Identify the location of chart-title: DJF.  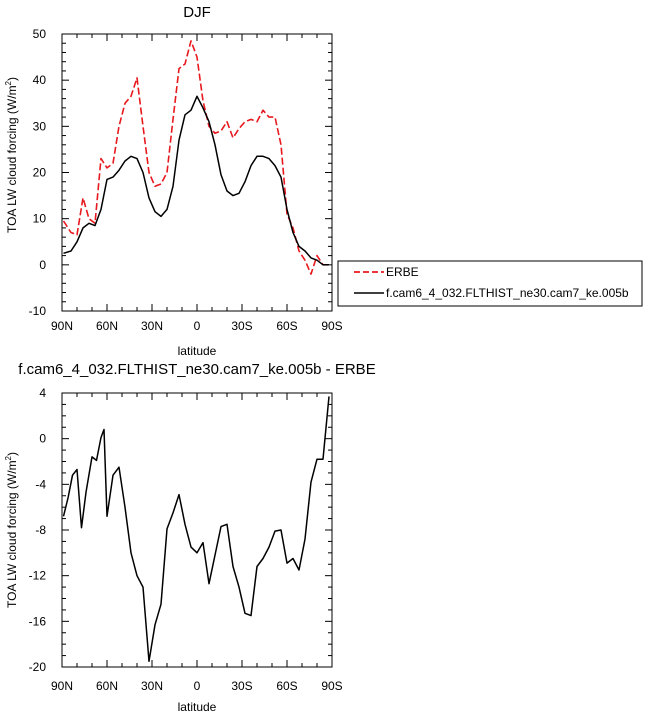
(197, 12).